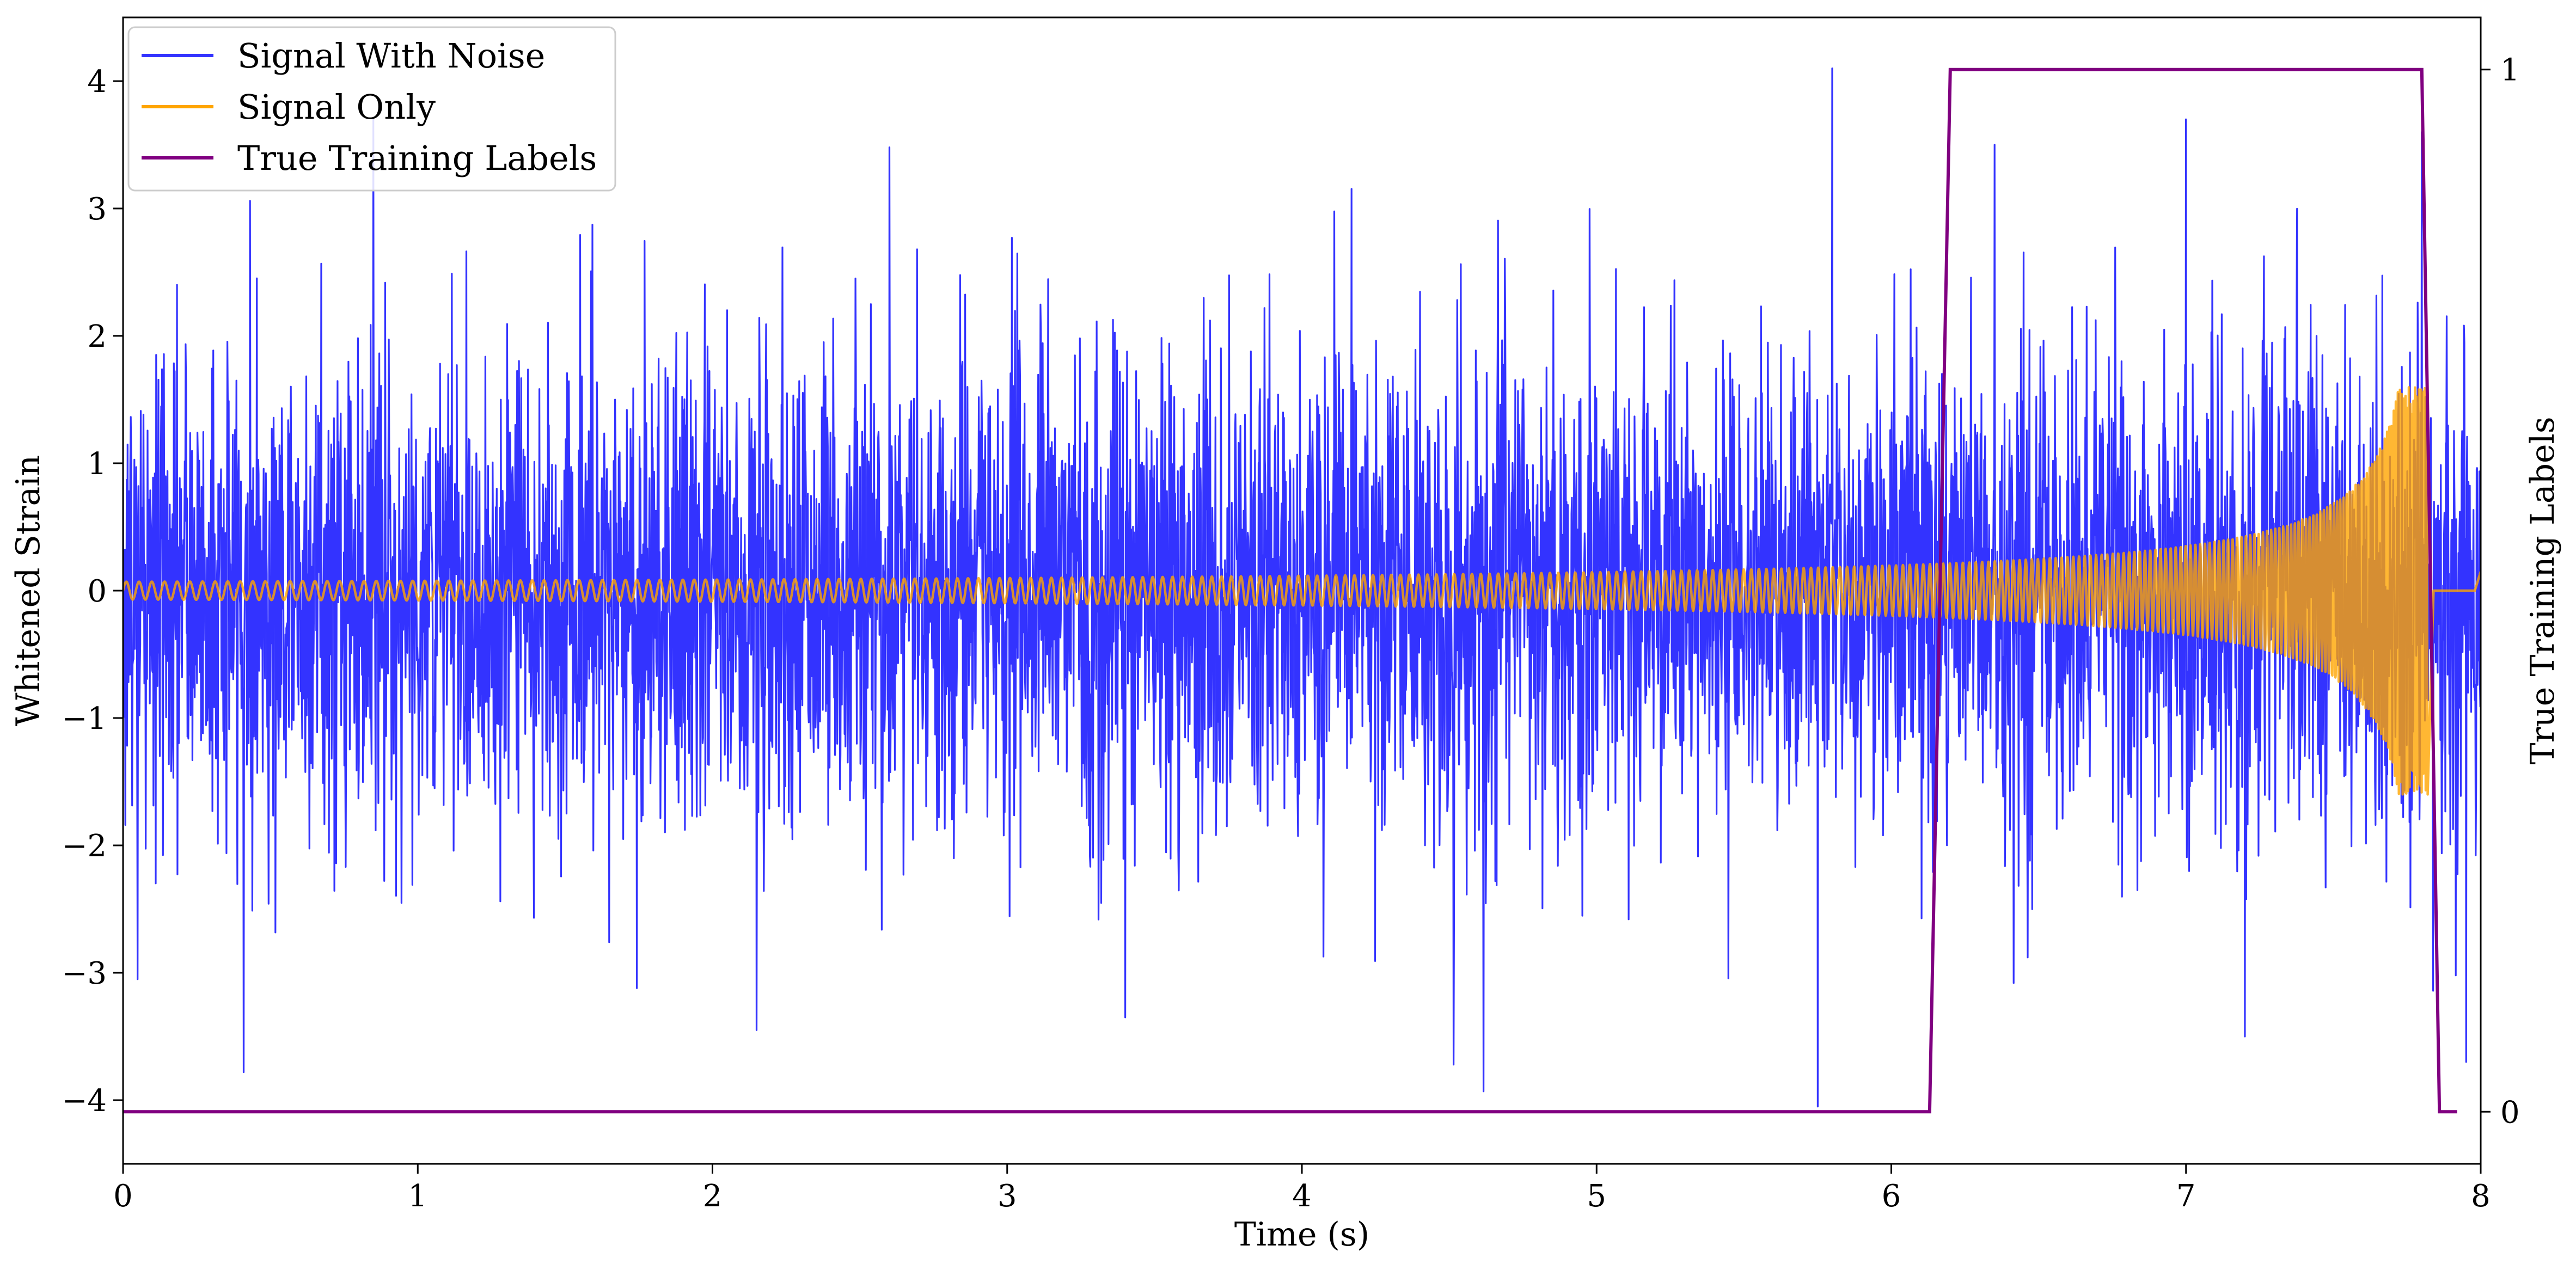  Describe the element at coordinates (2500, 591) in the screenshot. I see `y2-axis-ticks: 01` at that location.